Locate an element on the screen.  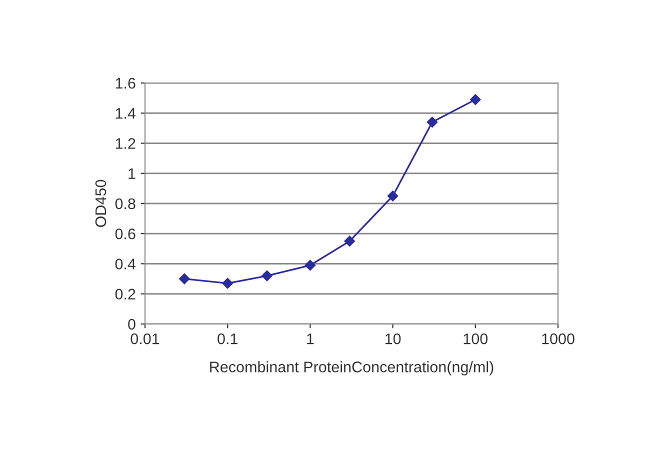
y-axis-title: OD450 is located at coordinates (100, 203).